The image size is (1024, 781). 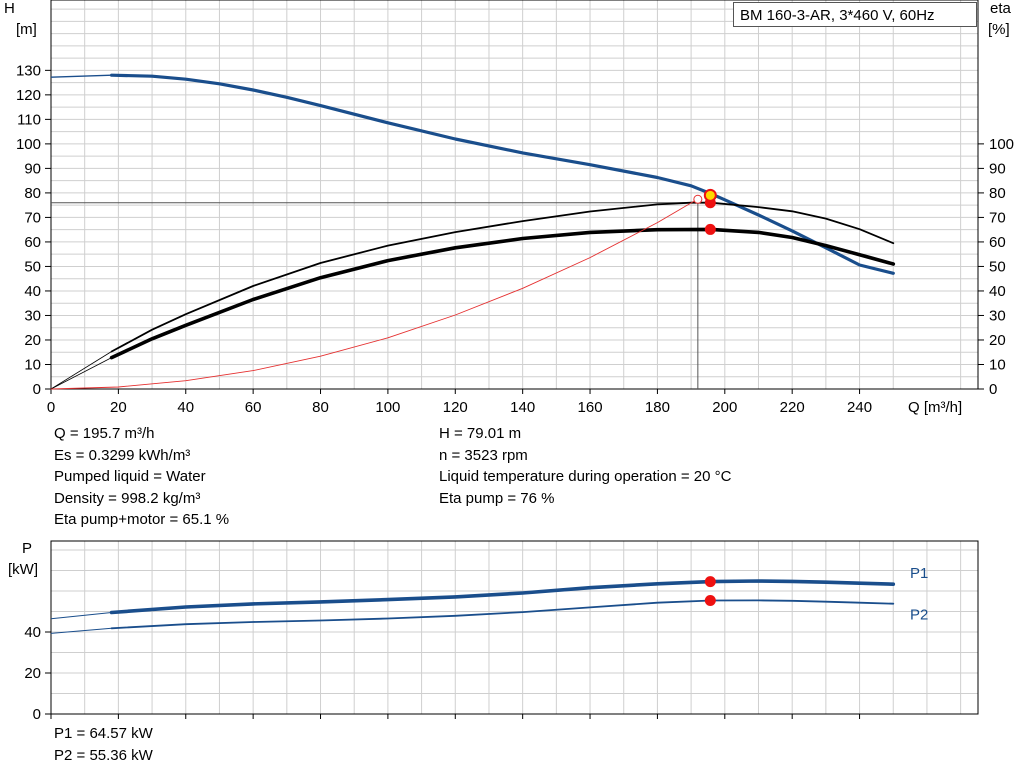 What do you see at coordinates (919, 573) in the screenshot?
I see `p1-series-label: P1` at bounding box center [919, 573].